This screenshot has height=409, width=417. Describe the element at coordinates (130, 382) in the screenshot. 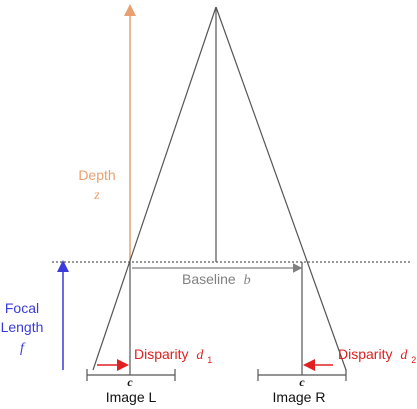

I see `center-left-label: c` at that location.